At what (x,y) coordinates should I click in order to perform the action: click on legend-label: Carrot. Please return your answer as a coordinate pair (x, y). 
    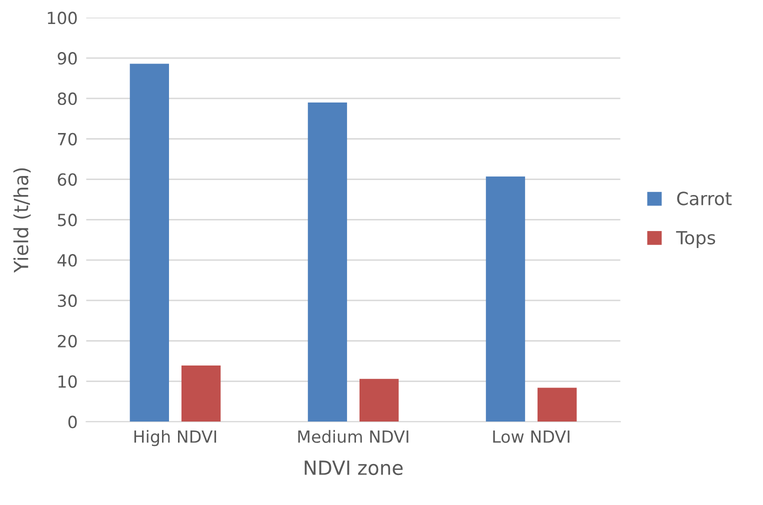
    Looking at the image, I should click on (704, 199).